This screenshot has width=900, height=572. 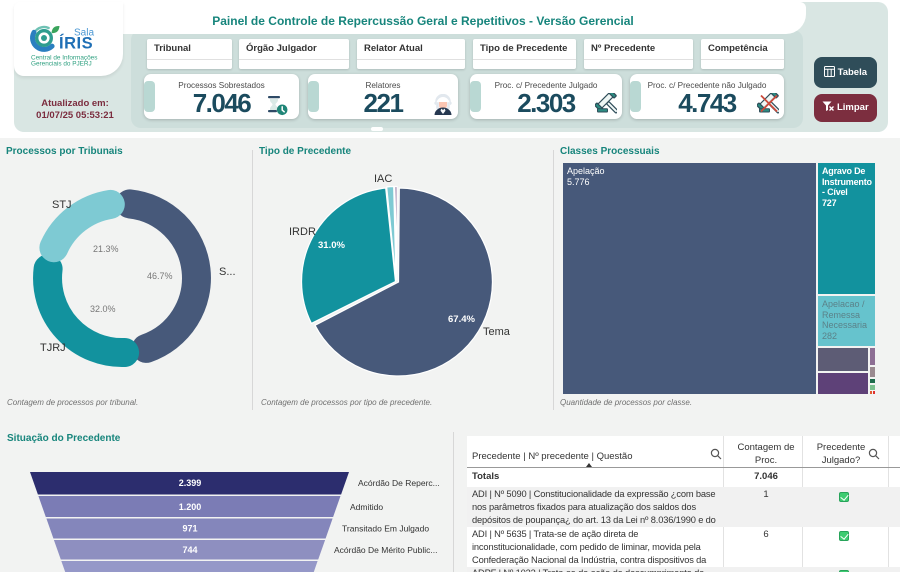 I want to click on svg-text: Sala, so click(x=84, y=33).